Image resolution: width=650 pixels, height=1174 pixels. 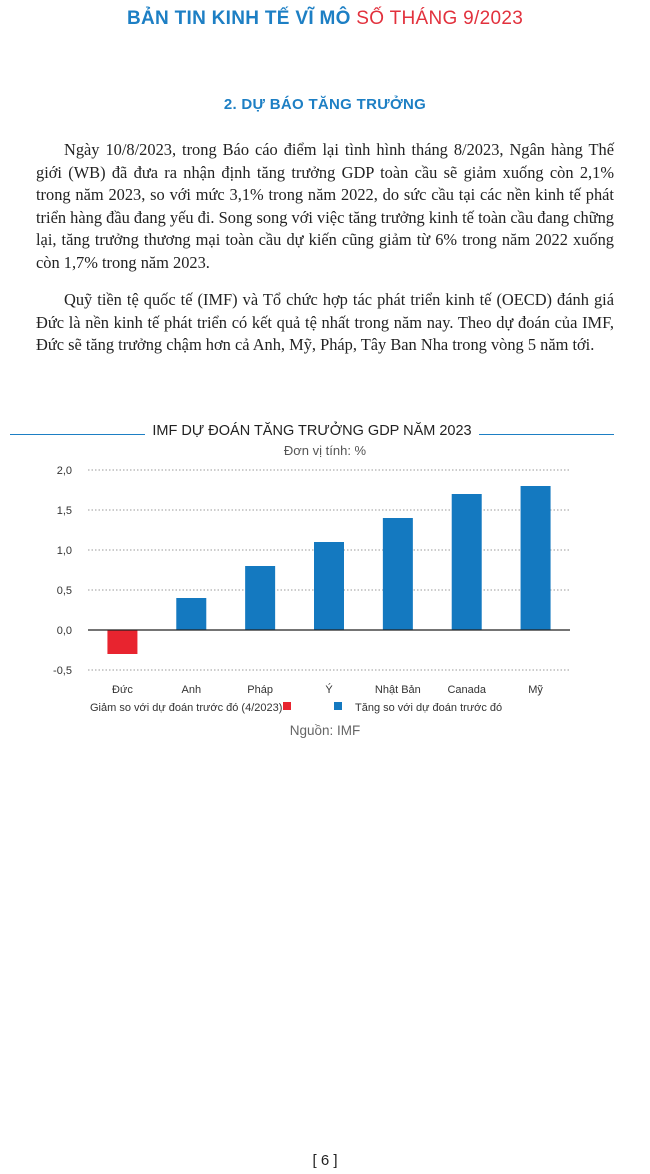 What do you see at coordinates (122, 690) in the screenshot?
I see `x-tick-label: Đức` at bounding box center [122, 690].